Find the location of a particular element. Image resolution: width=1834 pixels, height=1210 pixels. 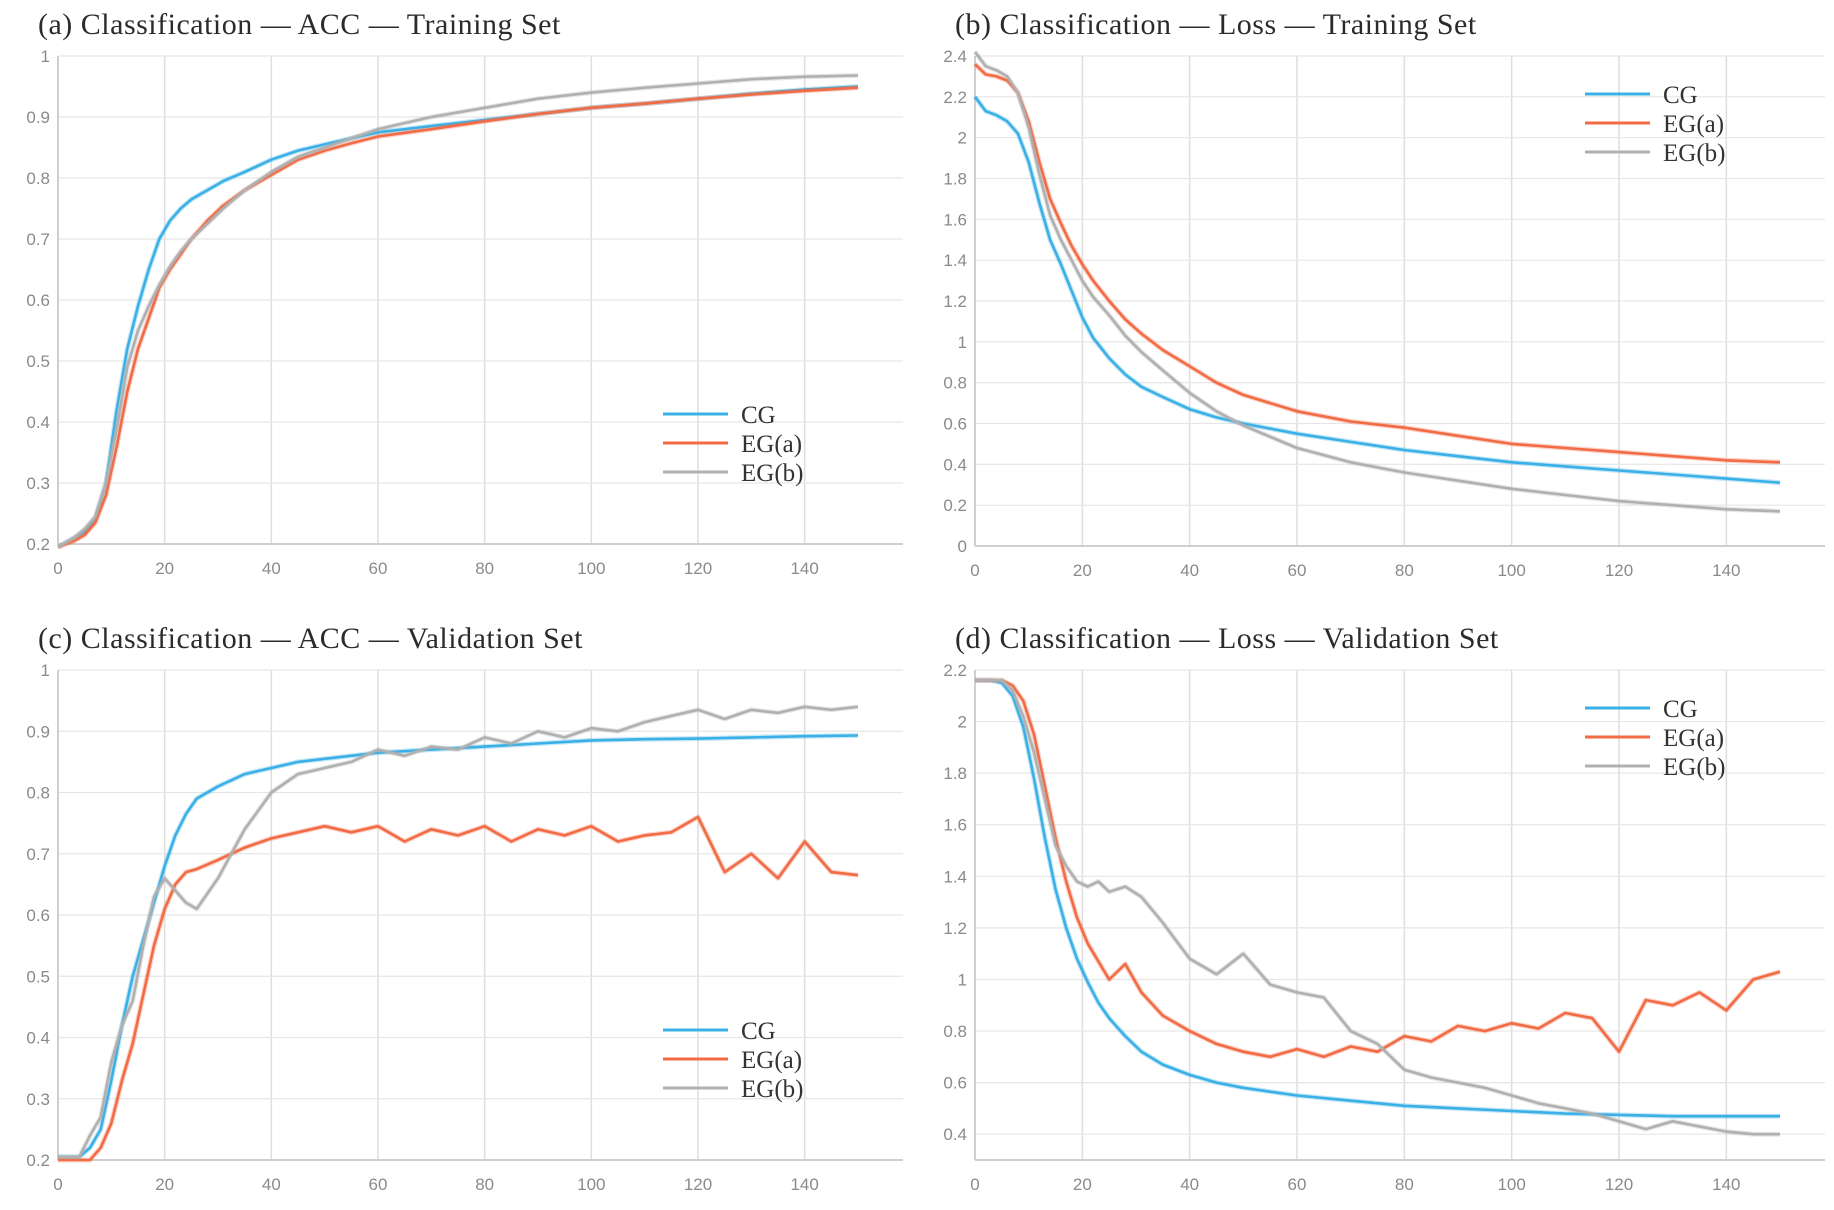

chart-title: (a) Classification — ACC — Training Set is located at coordinates (299, 24).